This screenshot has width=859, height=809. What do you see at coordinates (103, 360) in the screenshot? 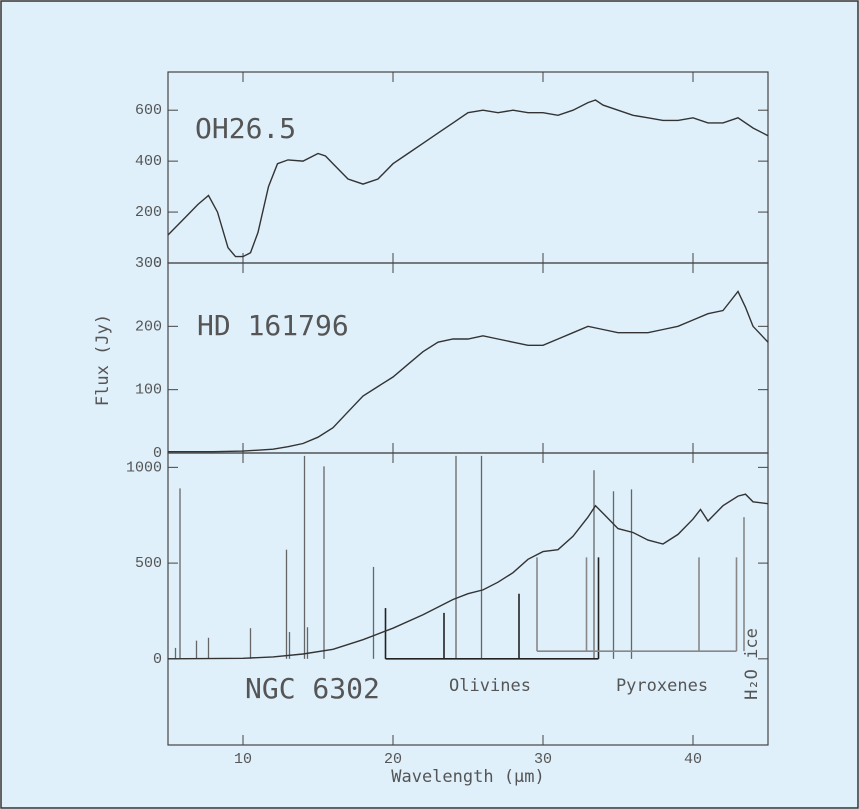
I see `y-axis-label: Flux (Jy)` at bounding box center [103, 360].